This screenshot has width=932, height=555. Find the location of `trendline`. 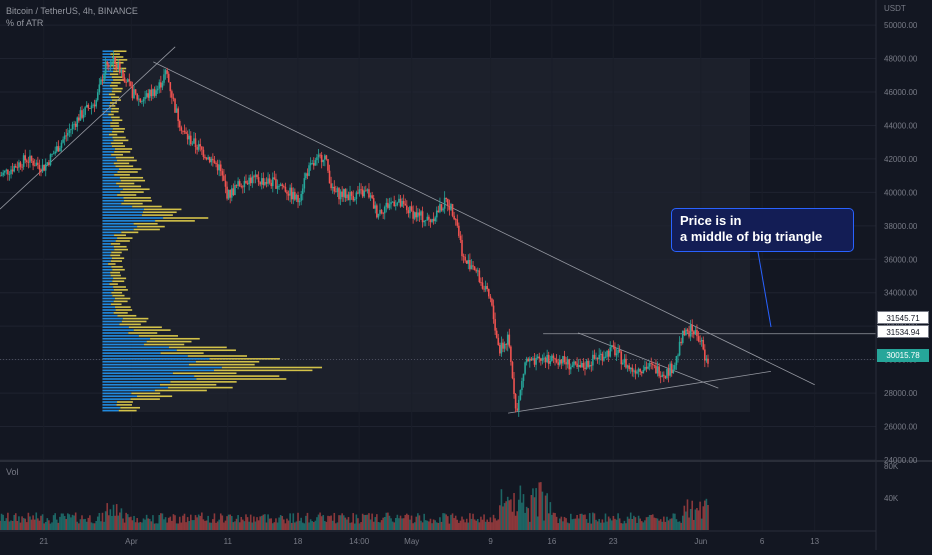

trendline is located at coordinates (639, 392).